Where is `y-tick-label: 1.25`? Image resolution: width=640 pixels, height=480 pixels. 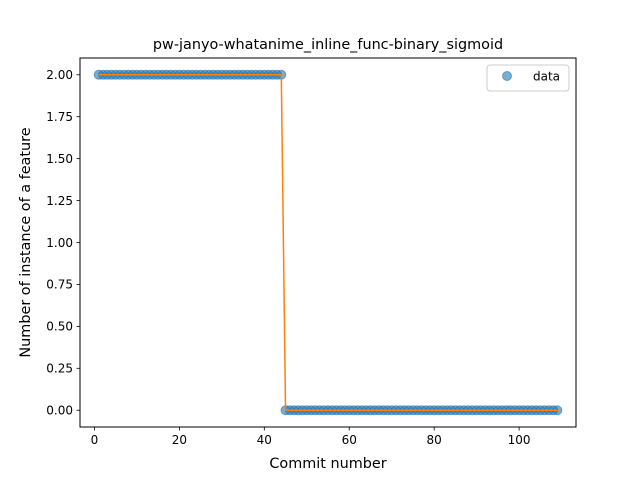
y-tick-label: 1.25 is located at coordinates (59, 201).